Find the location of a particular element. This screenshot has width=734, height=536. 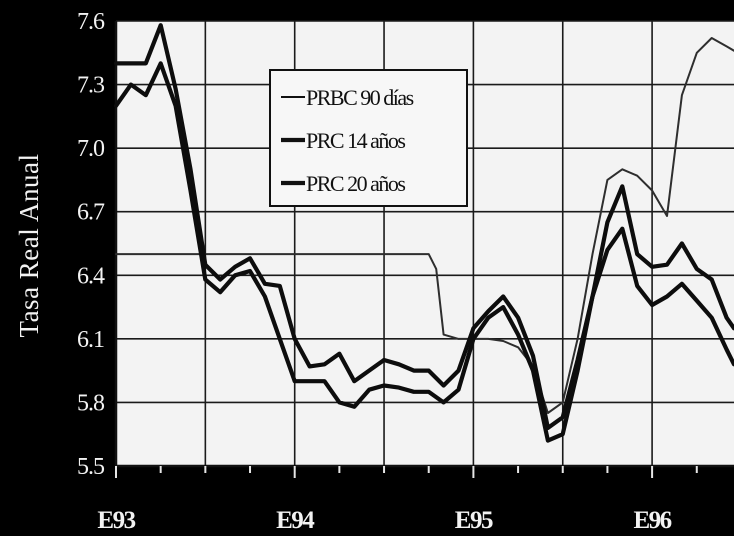

y-tick-label: 7.3 is located at coordinates (91, 86).